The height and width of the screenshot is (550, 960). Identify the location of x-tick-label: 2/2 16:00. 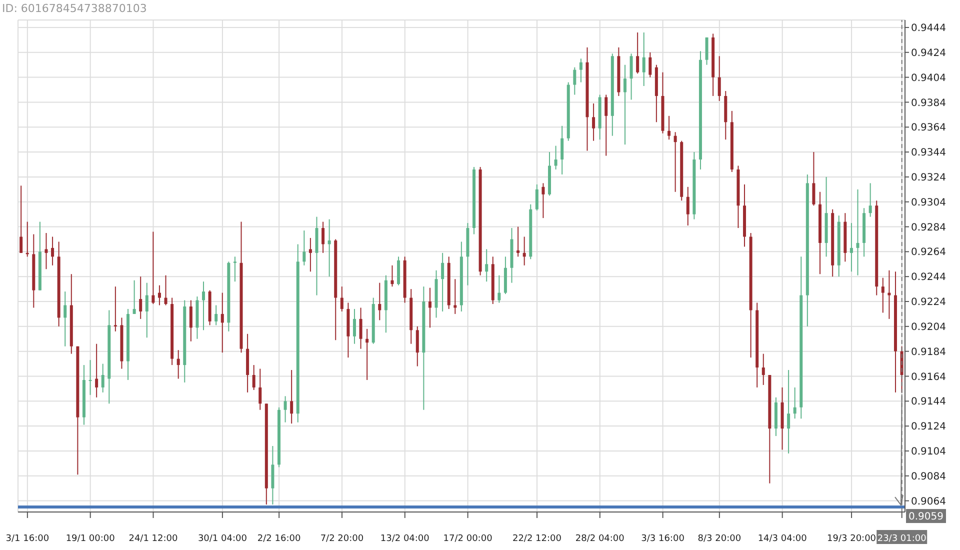
(279, 539).